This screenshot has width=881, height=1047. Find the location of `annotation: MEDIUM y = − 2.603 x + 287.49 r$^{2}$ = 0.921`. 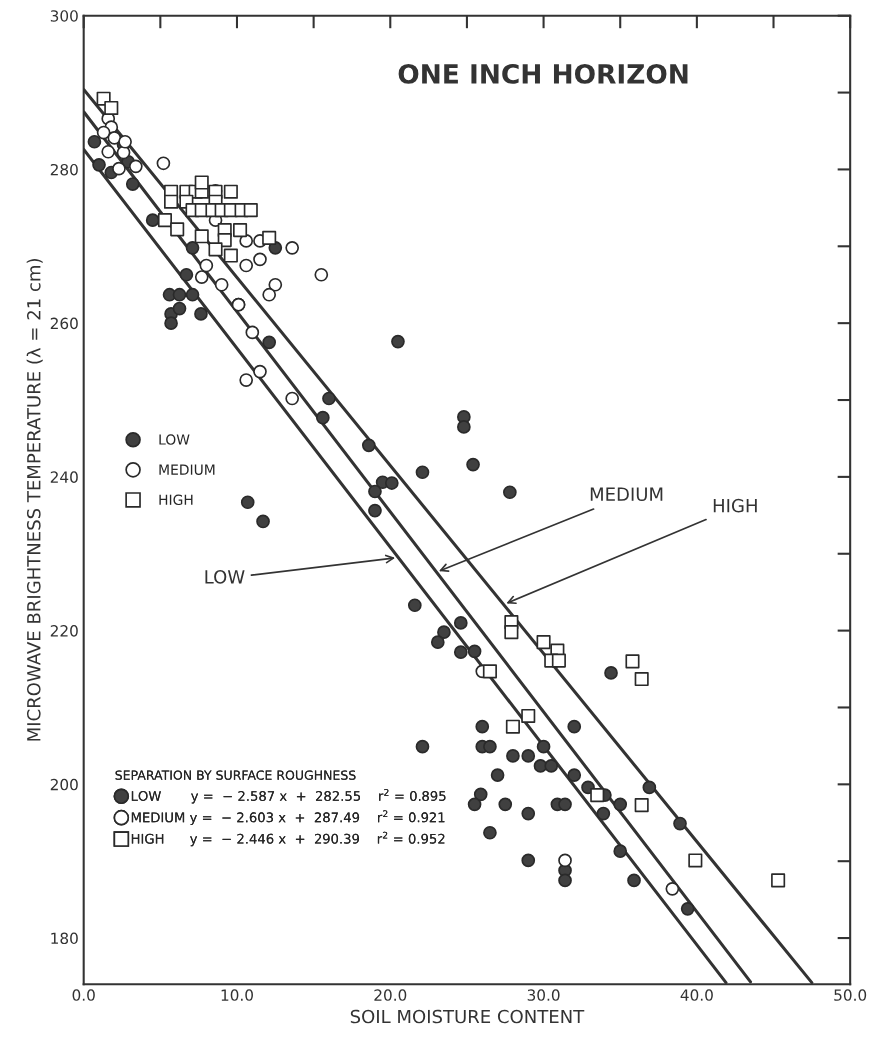

annotation: MEDIUM y = − 2.603 x + 287.49 r$^{2}$ = 0.921 is located at coordinates (288, 817).